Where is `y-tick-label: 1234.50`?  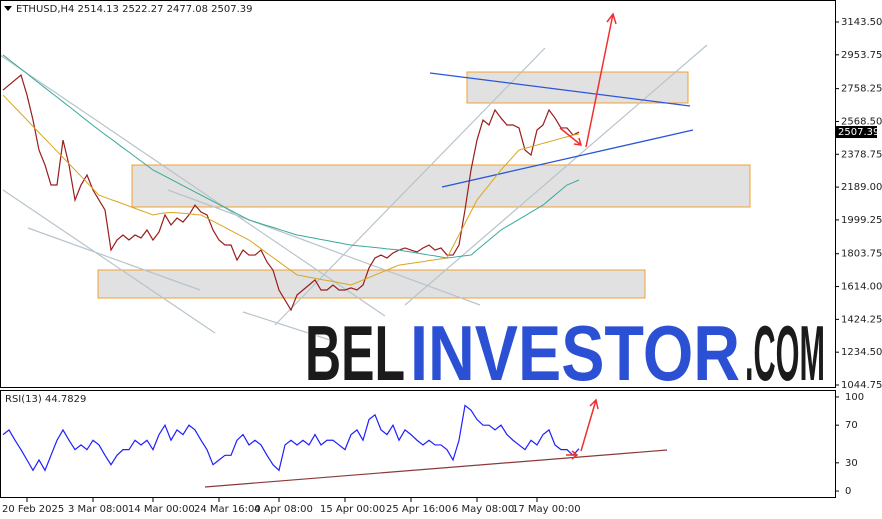 y-tick-label: 1234.50 is located at coordinates (861, 352).